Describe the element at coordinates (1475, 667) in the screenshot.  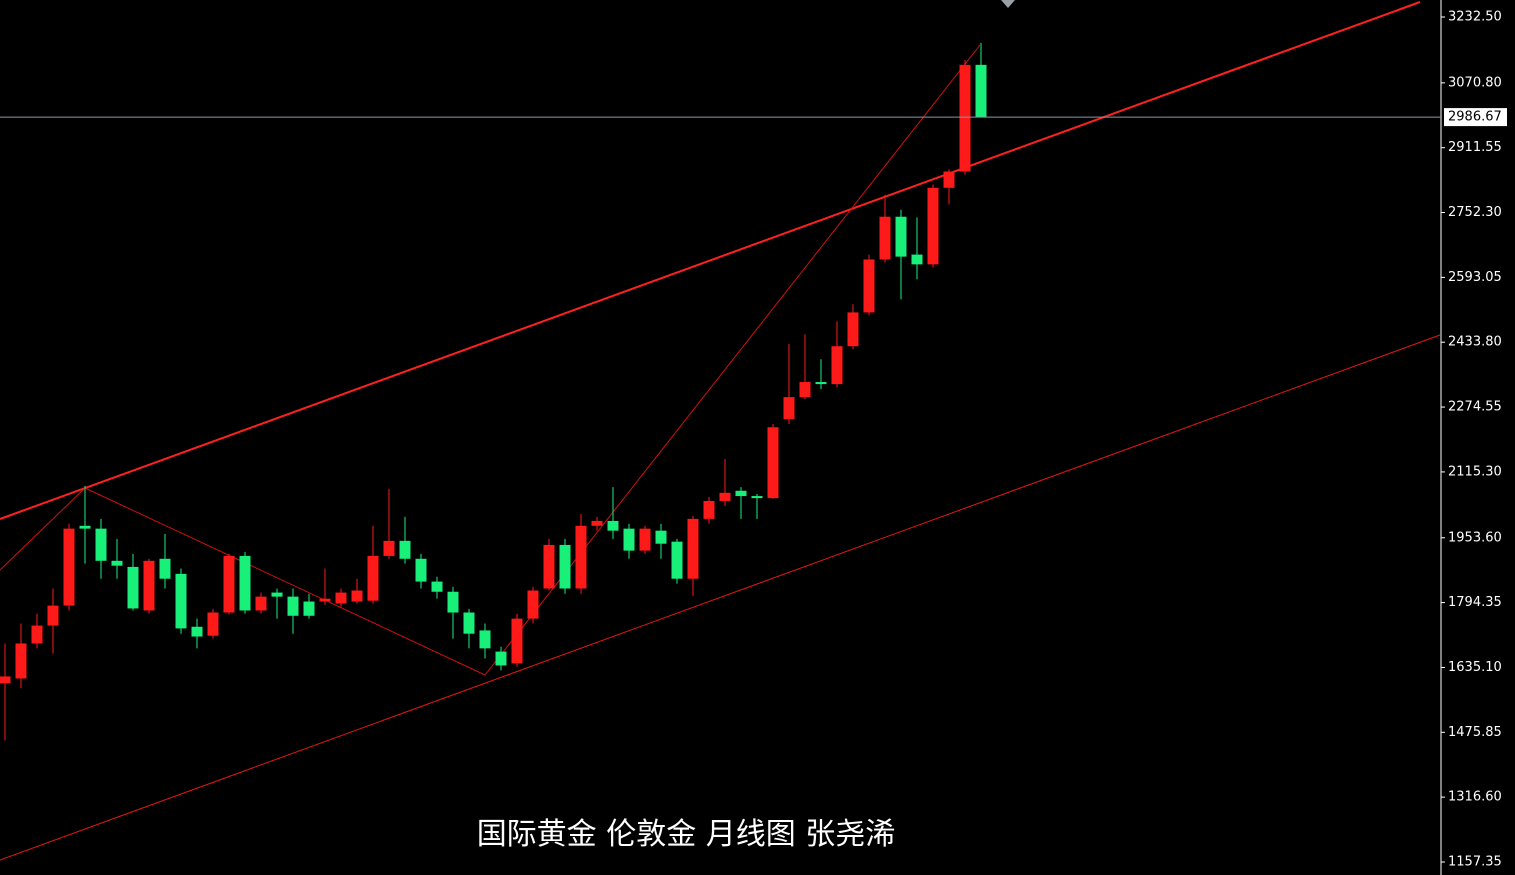
I see `y-tick-label: 1635.10` at that location.